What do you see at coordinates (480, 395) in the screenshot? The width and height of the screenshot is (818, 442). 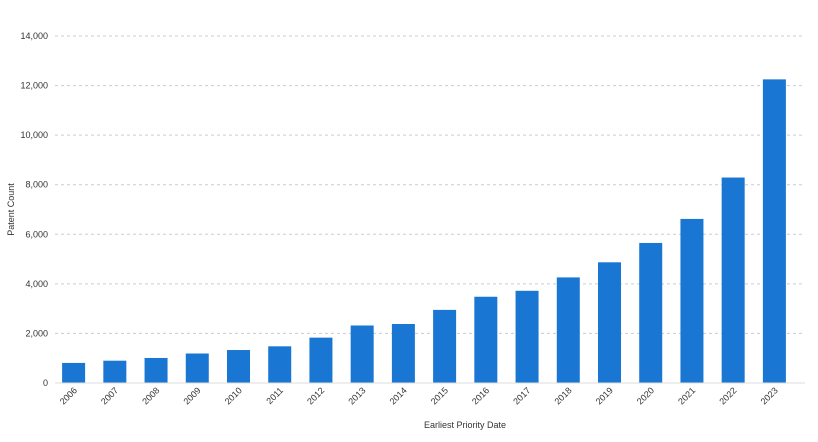 I see `x-tick-label: 2016` at bounding box center [480, 395].